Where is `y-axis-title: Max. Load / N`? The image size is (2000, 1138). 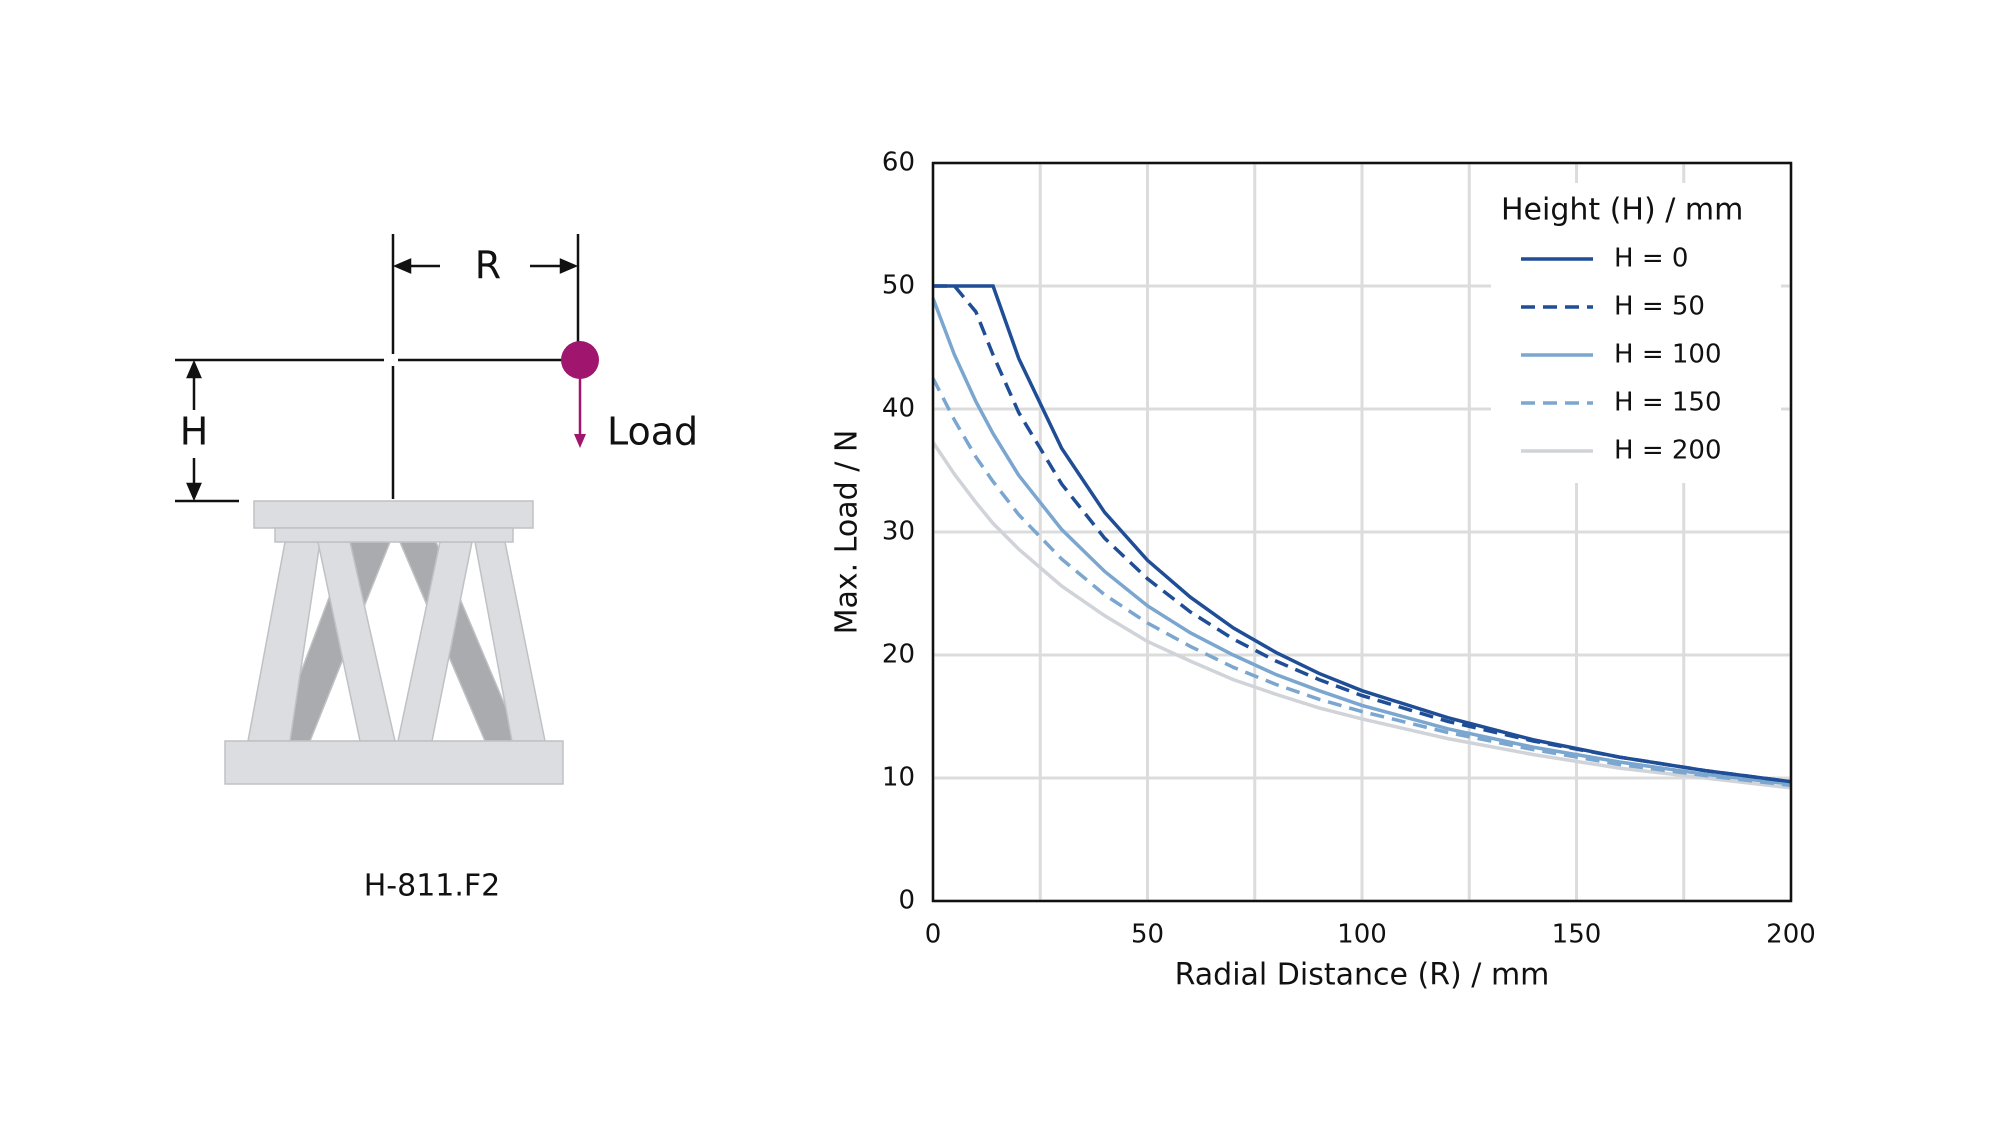
y-axis-title: Max. Load / N is located at coordinates (847, 532).